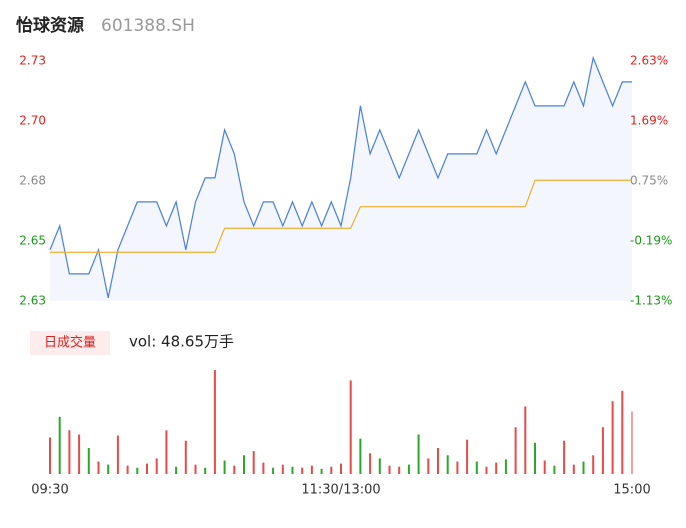 This screenshot has height=528, width=686. I want to click on volume-label: vol: 48.65万手, so click(181, 342).